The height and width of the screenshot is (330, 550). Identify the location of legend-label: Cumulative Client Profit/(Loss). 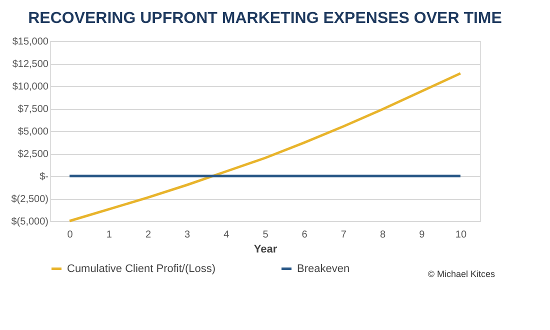
(141, 268).